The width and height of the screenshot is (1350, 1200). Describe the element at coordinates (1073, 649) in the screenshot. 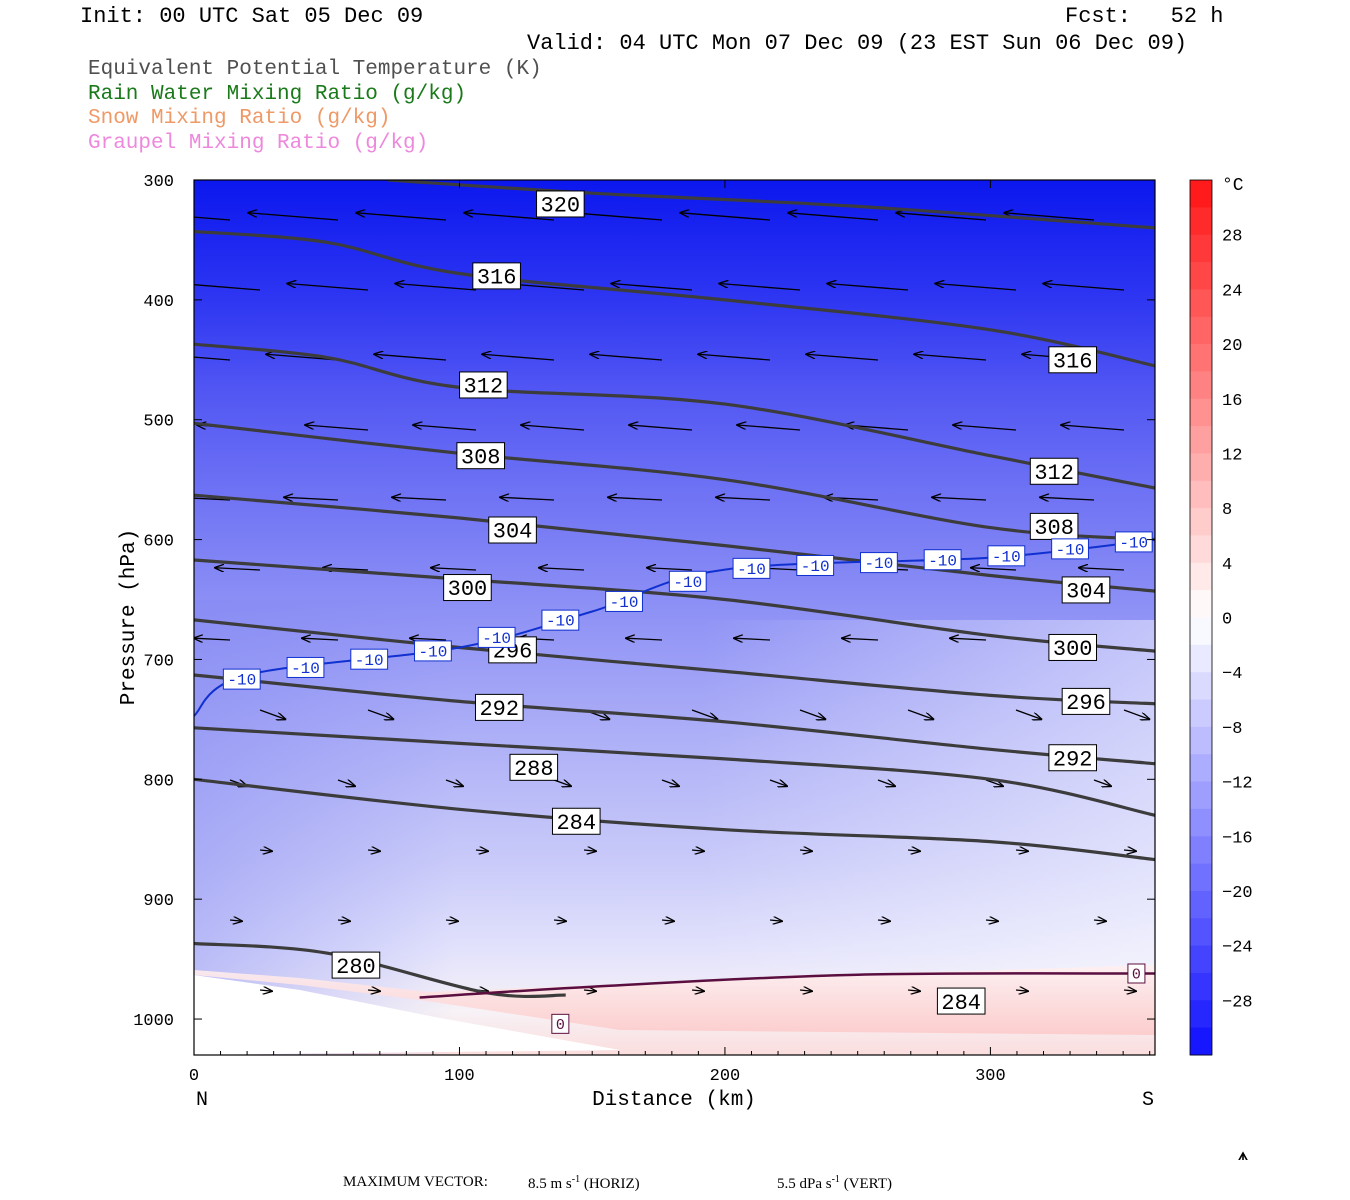

I see `theta-e-label2-300-text: 300` at that location.